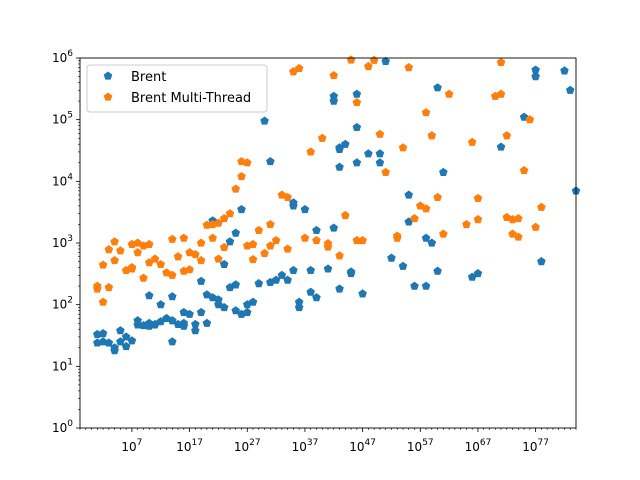 This screenshot has width=640, height=480. Describe the element at coordinates (312, 443) in the screenshot. I see `tick-label-exponent: 37` at that location.